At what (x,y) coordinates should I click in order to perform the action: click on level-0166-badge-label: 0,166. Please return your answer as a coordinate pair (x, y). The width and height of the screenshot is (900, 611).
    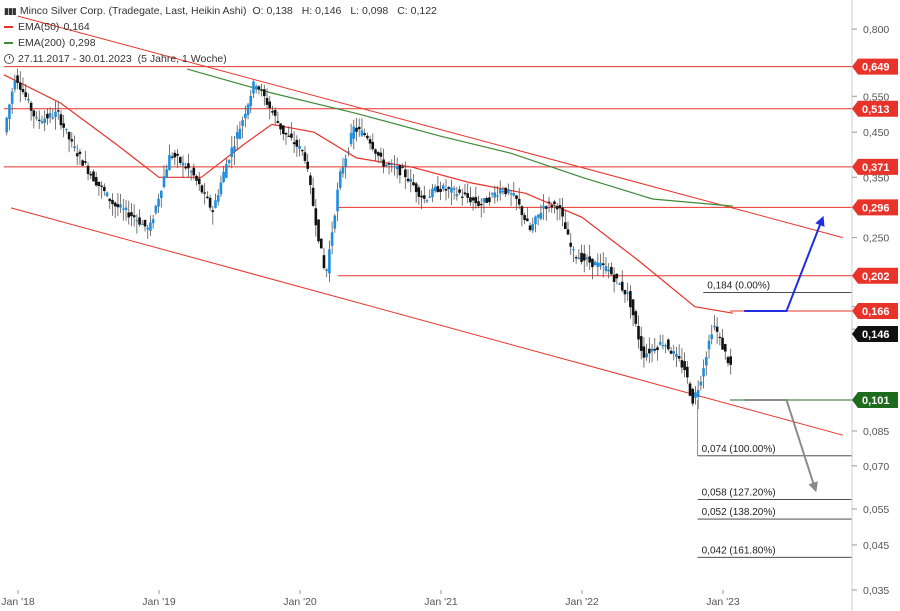
    Looking at the image, I should click on (876, 312).